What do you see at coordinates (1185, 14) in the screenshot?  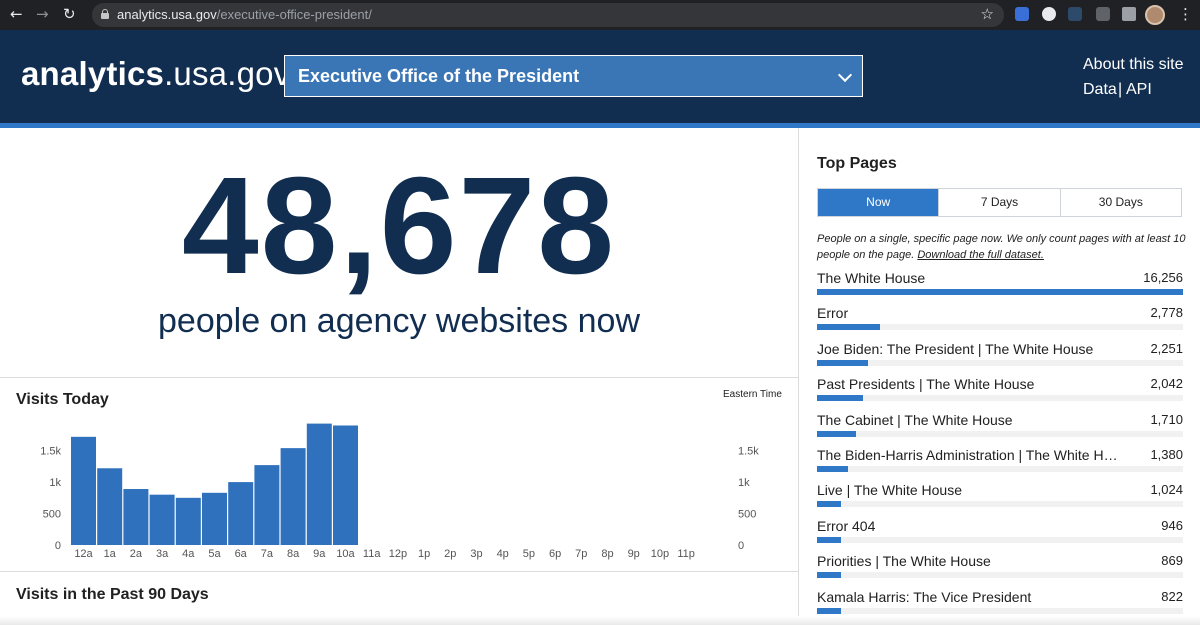 I see `more-menu-icon: ⋮` at bounding box center [1185, 14].